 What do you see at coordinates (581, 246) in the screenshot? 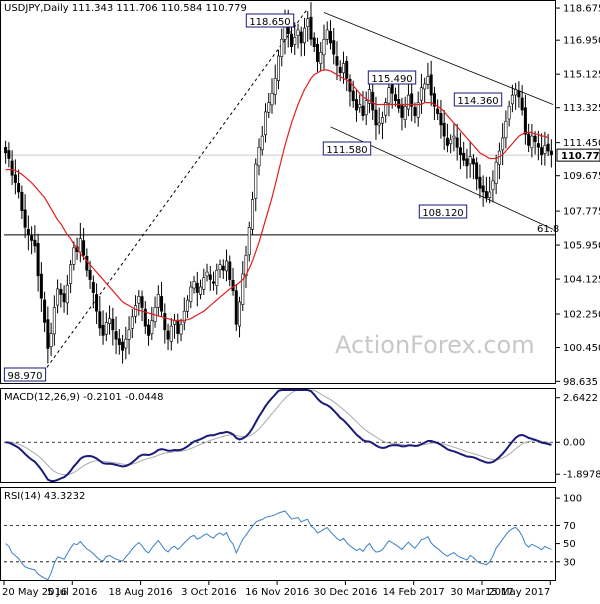
I see `price-tick-label: 105.950` at bounding box center [581, 246].